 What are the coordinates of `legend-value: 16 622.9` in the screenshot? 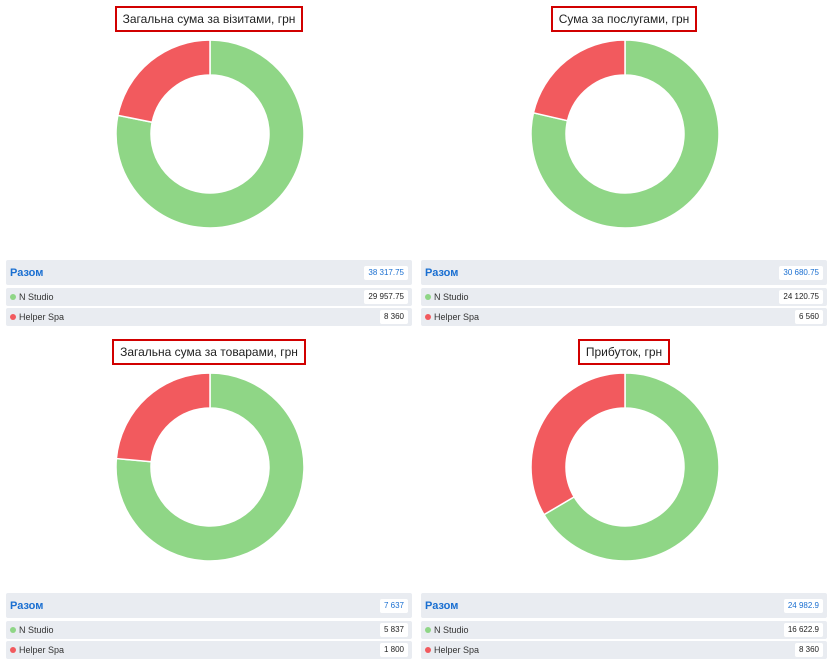 It's located at (803, 630).